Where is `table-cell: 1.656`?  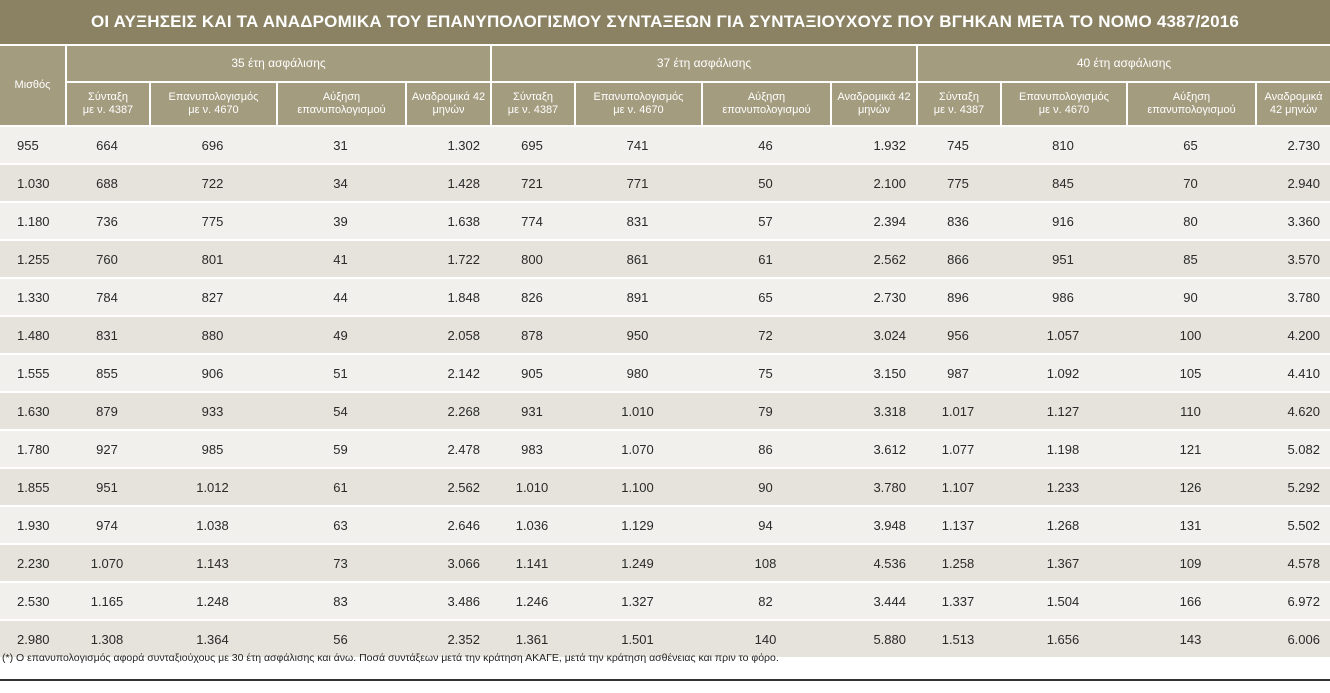 table-cell: 1.656 is located at coordinates (1063, 638).